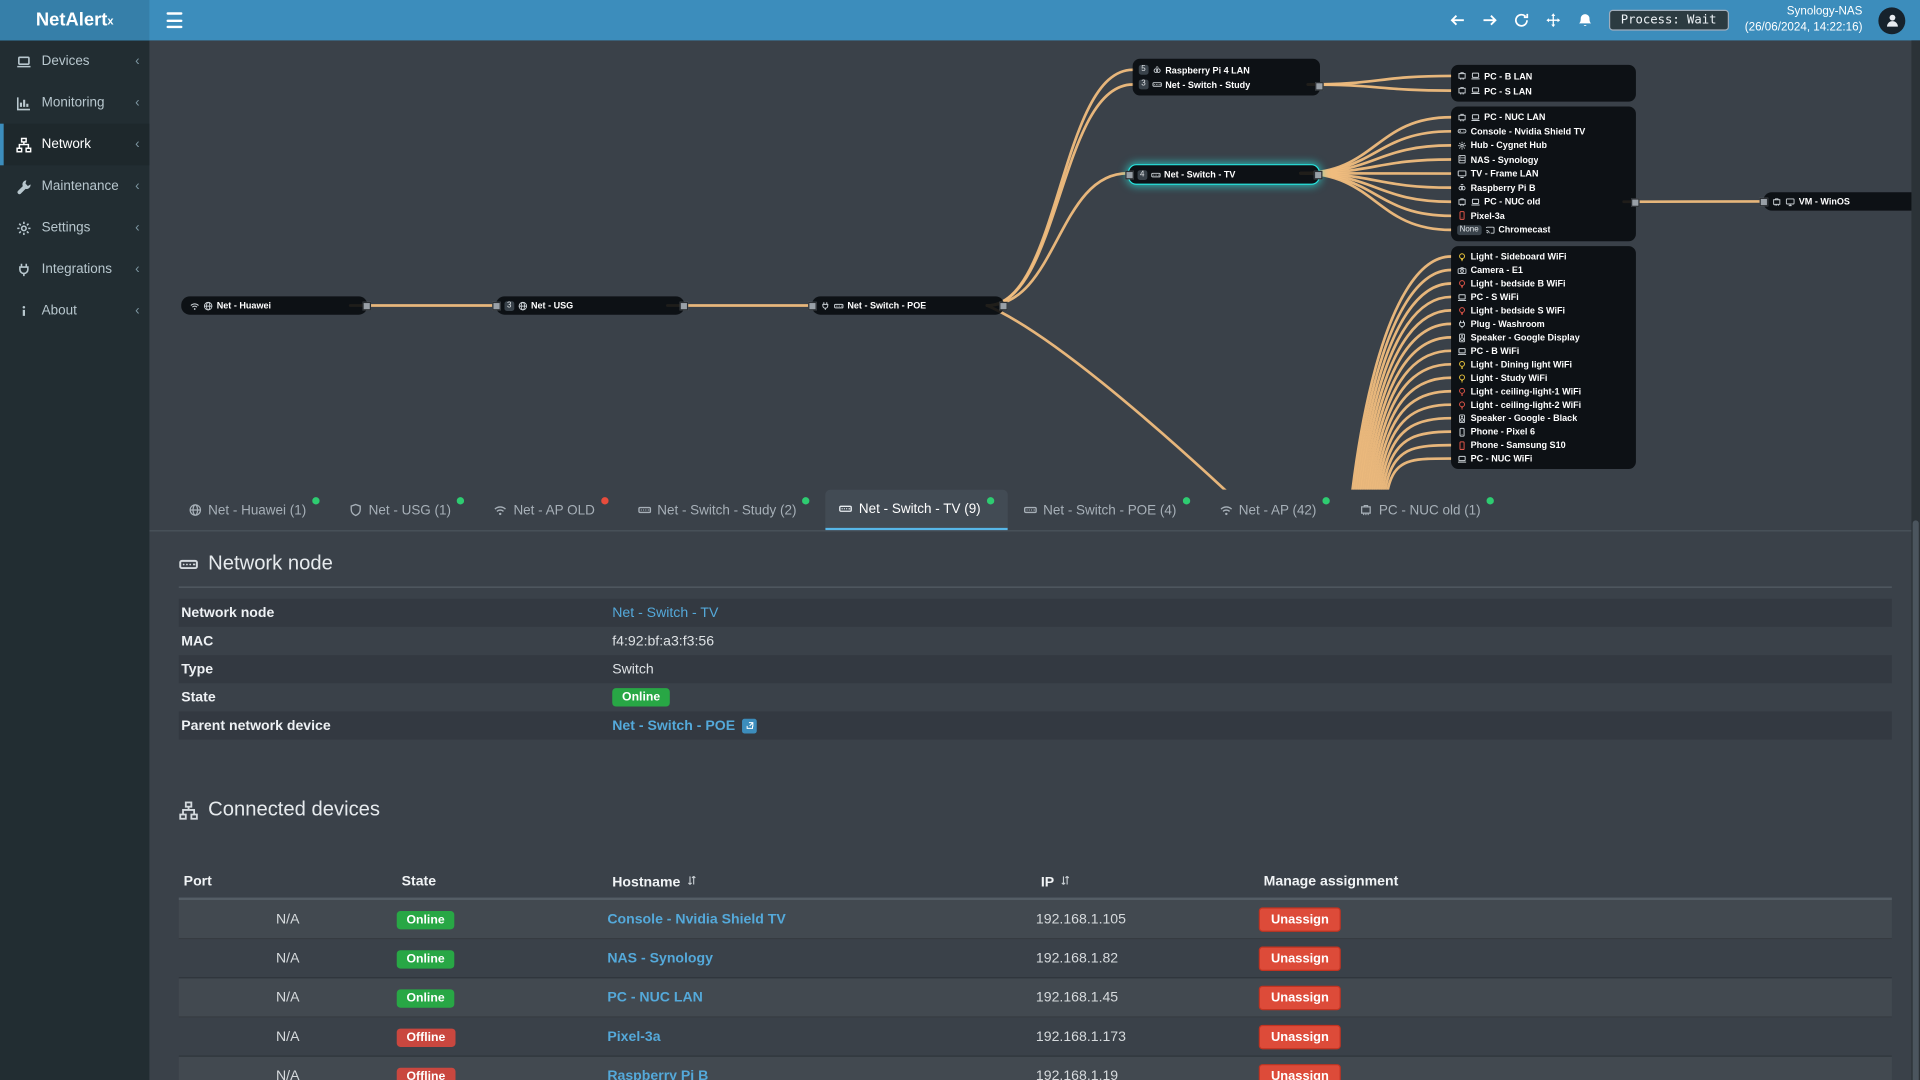  What do you see at coordinates (1518, 257) in the screenshot?
I see `device-label: Light - Sideboard WiFi` at bounding box center [1518, 257].